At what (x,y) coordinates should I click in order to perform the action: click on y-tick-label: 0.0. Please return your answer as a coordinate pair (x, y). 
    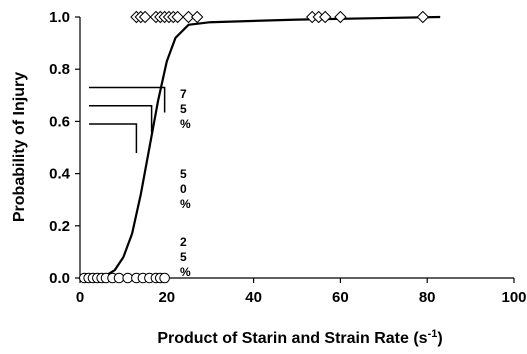
    Looking at the image, I should click on (59, 278).